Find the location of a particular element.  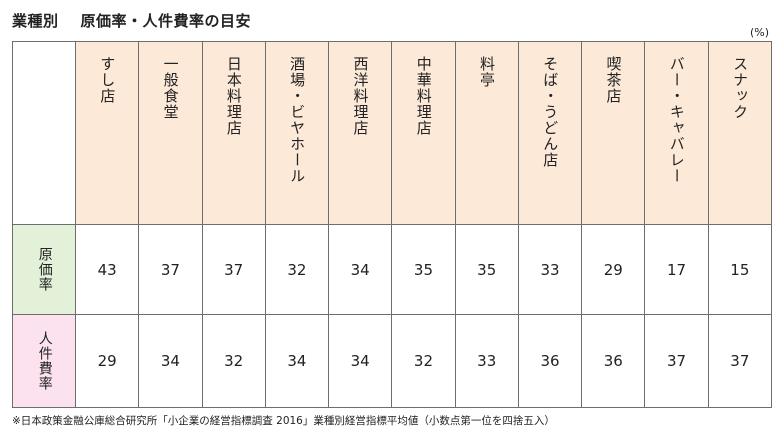

column-header: 西洋料理店 is located at coordinates (360, 133).